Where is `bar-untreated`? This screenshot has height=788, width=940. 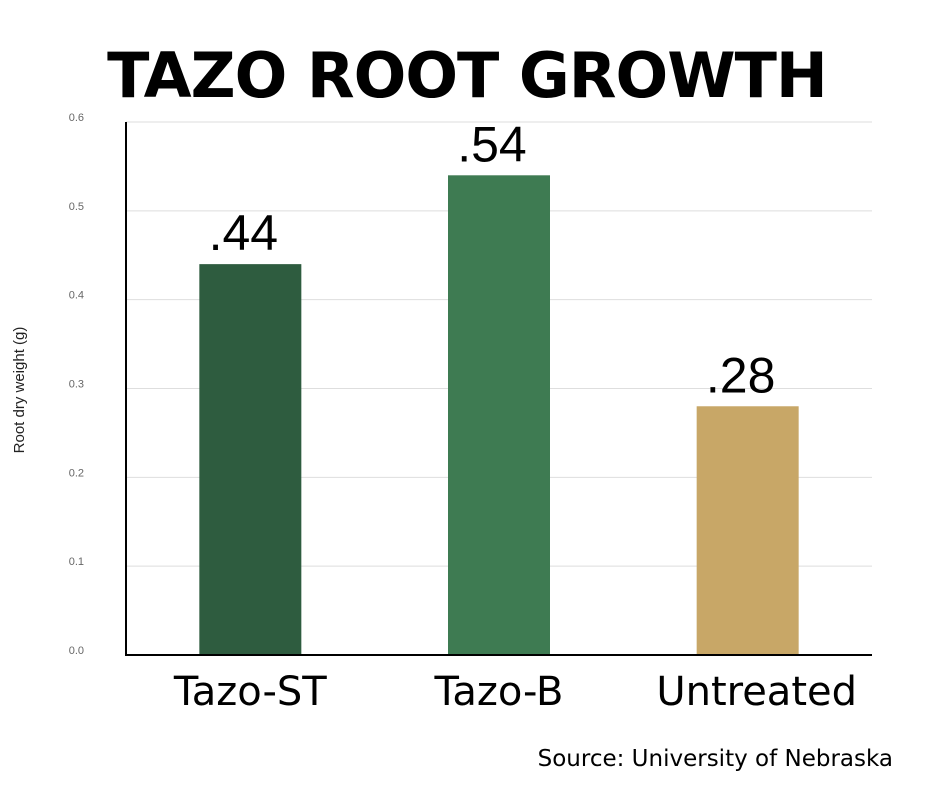
bar-untreated is located at coordinates (747, 530).